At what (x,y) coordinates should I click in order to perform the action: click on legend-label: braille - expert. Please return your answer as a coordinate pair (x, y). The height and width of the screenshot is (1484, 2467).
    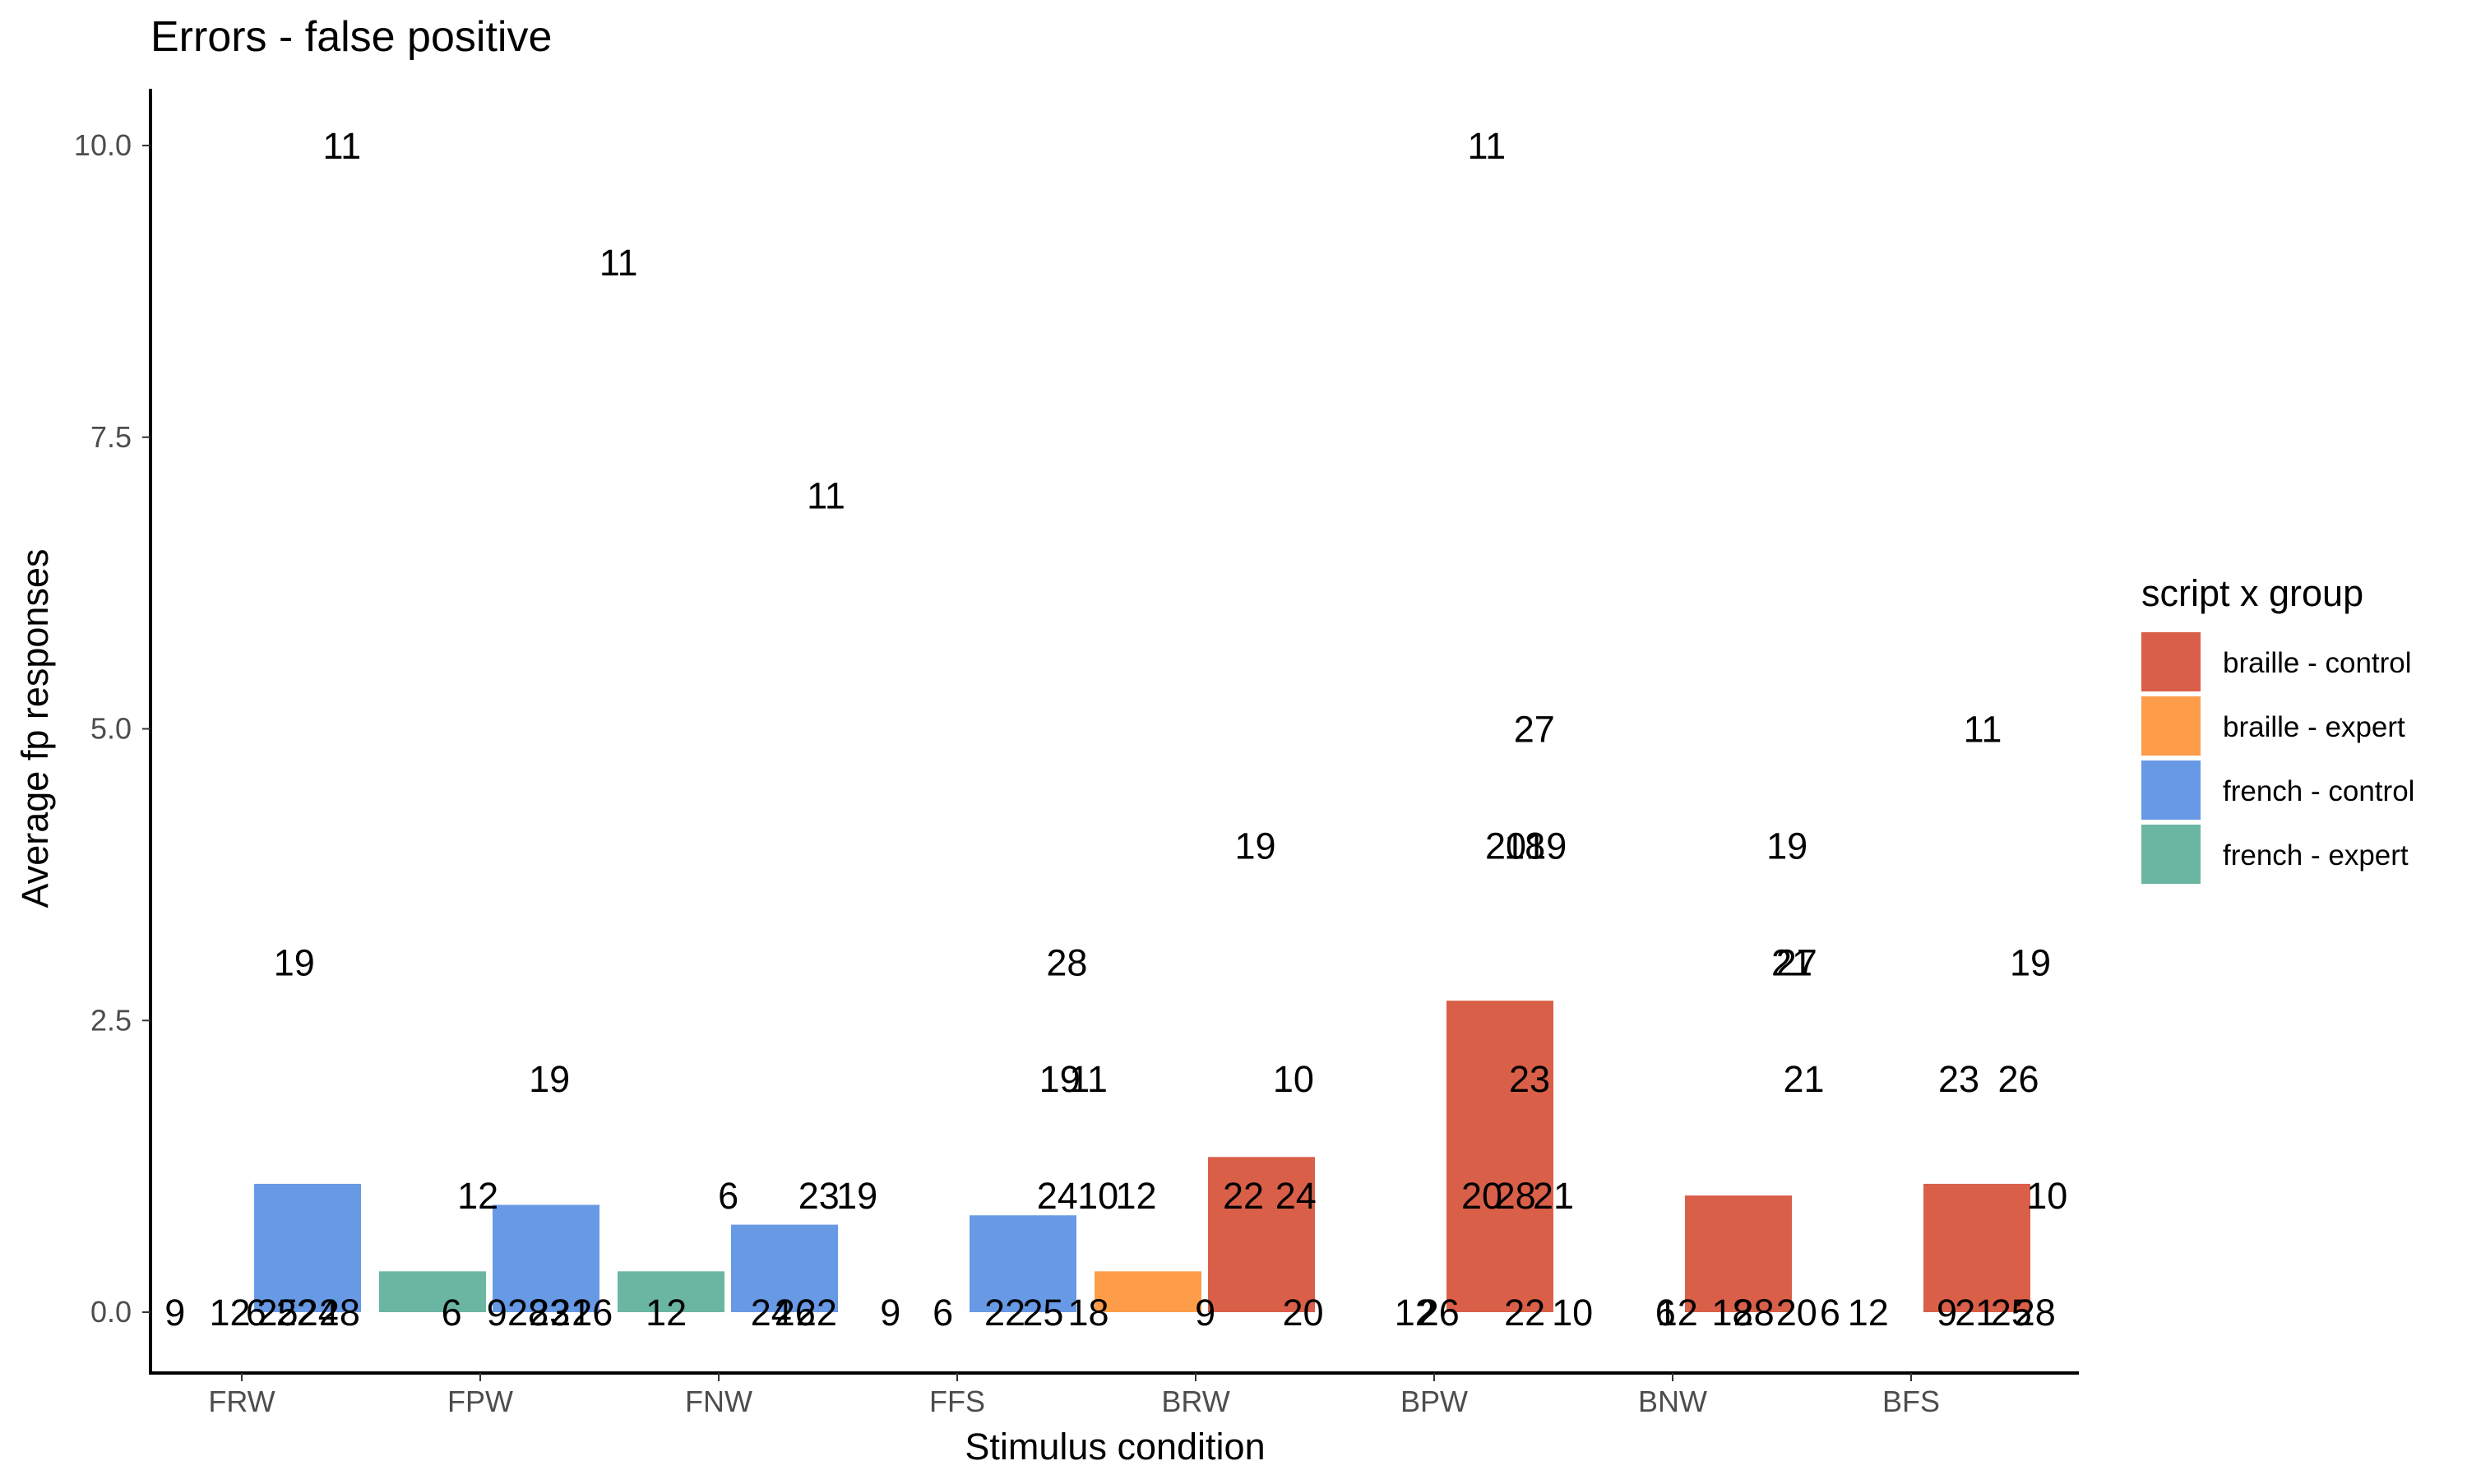
    Looking at the image, I should click on (2314, 727).